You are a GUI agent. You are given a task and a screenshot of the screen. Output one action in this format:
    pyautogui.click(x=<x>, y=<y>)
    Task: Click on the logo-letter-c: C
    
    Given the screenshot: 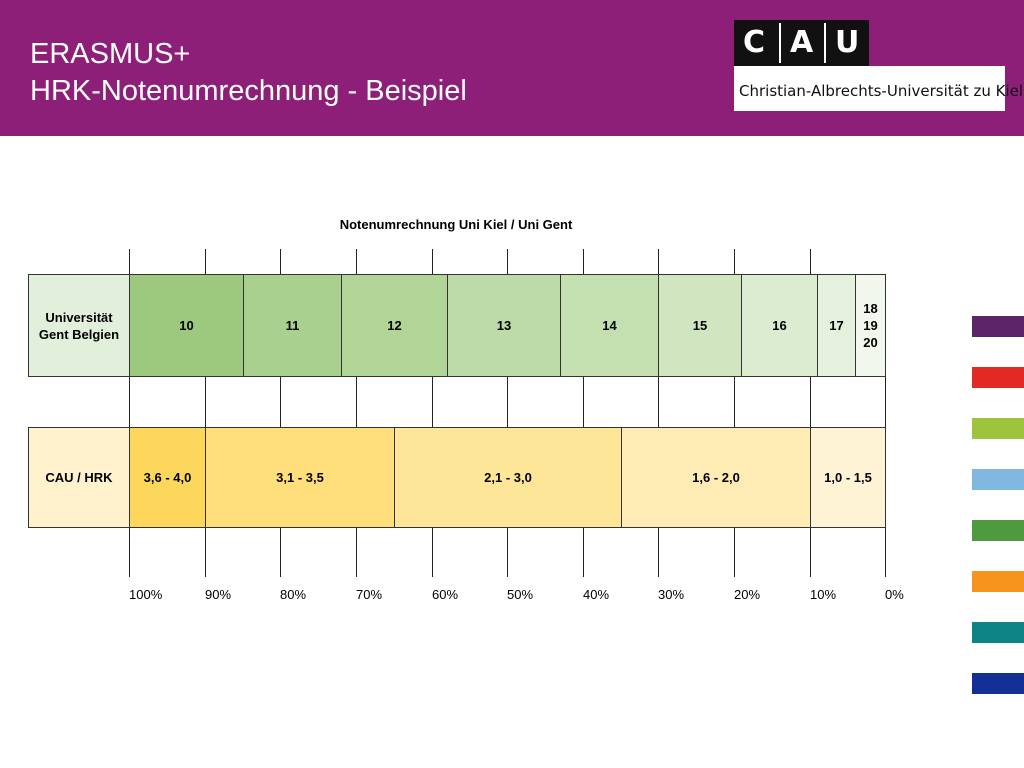 What is the action you would take?
    pyautogui.click(x=754, y=42)
    